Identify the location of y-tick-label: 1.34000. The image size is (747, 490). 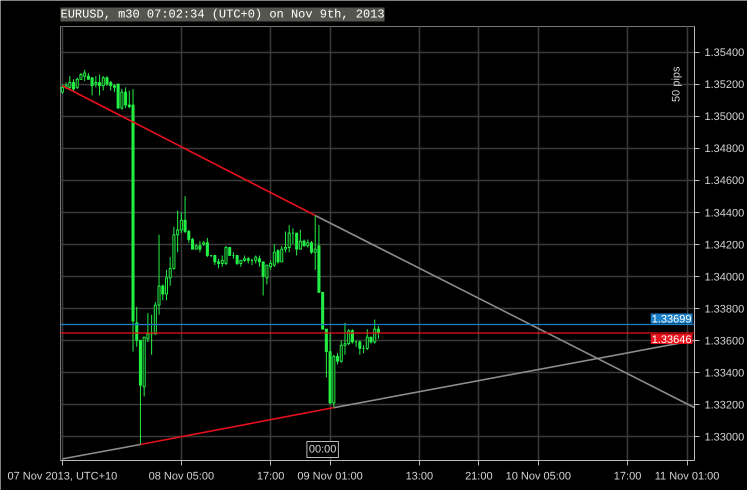
(724, 277).